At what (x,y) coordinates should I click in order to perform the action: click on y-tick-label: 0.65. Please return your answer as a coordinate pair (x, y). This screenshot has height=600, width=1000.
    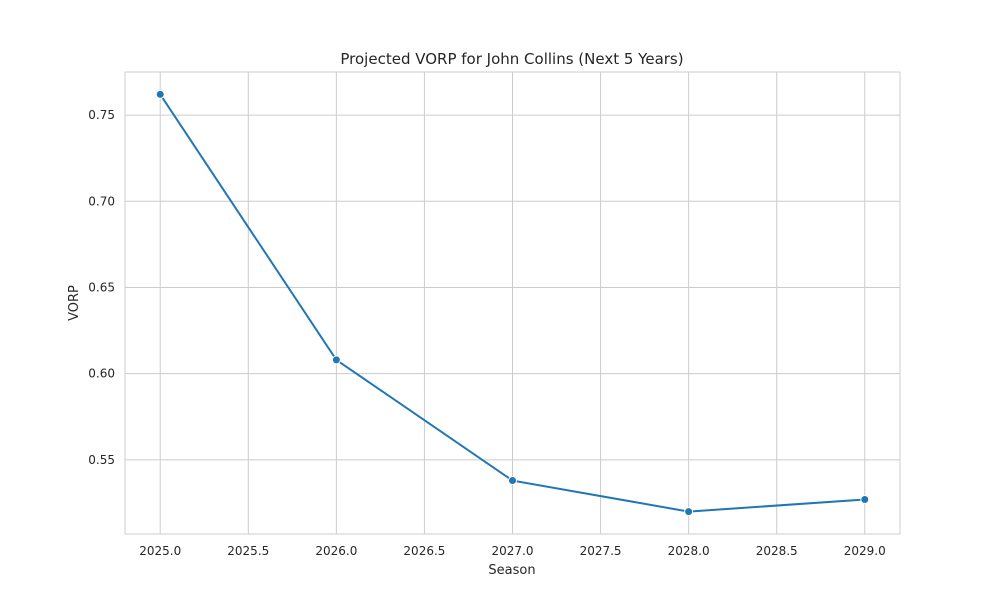
    Looking at the image, I should click on (101, 287).